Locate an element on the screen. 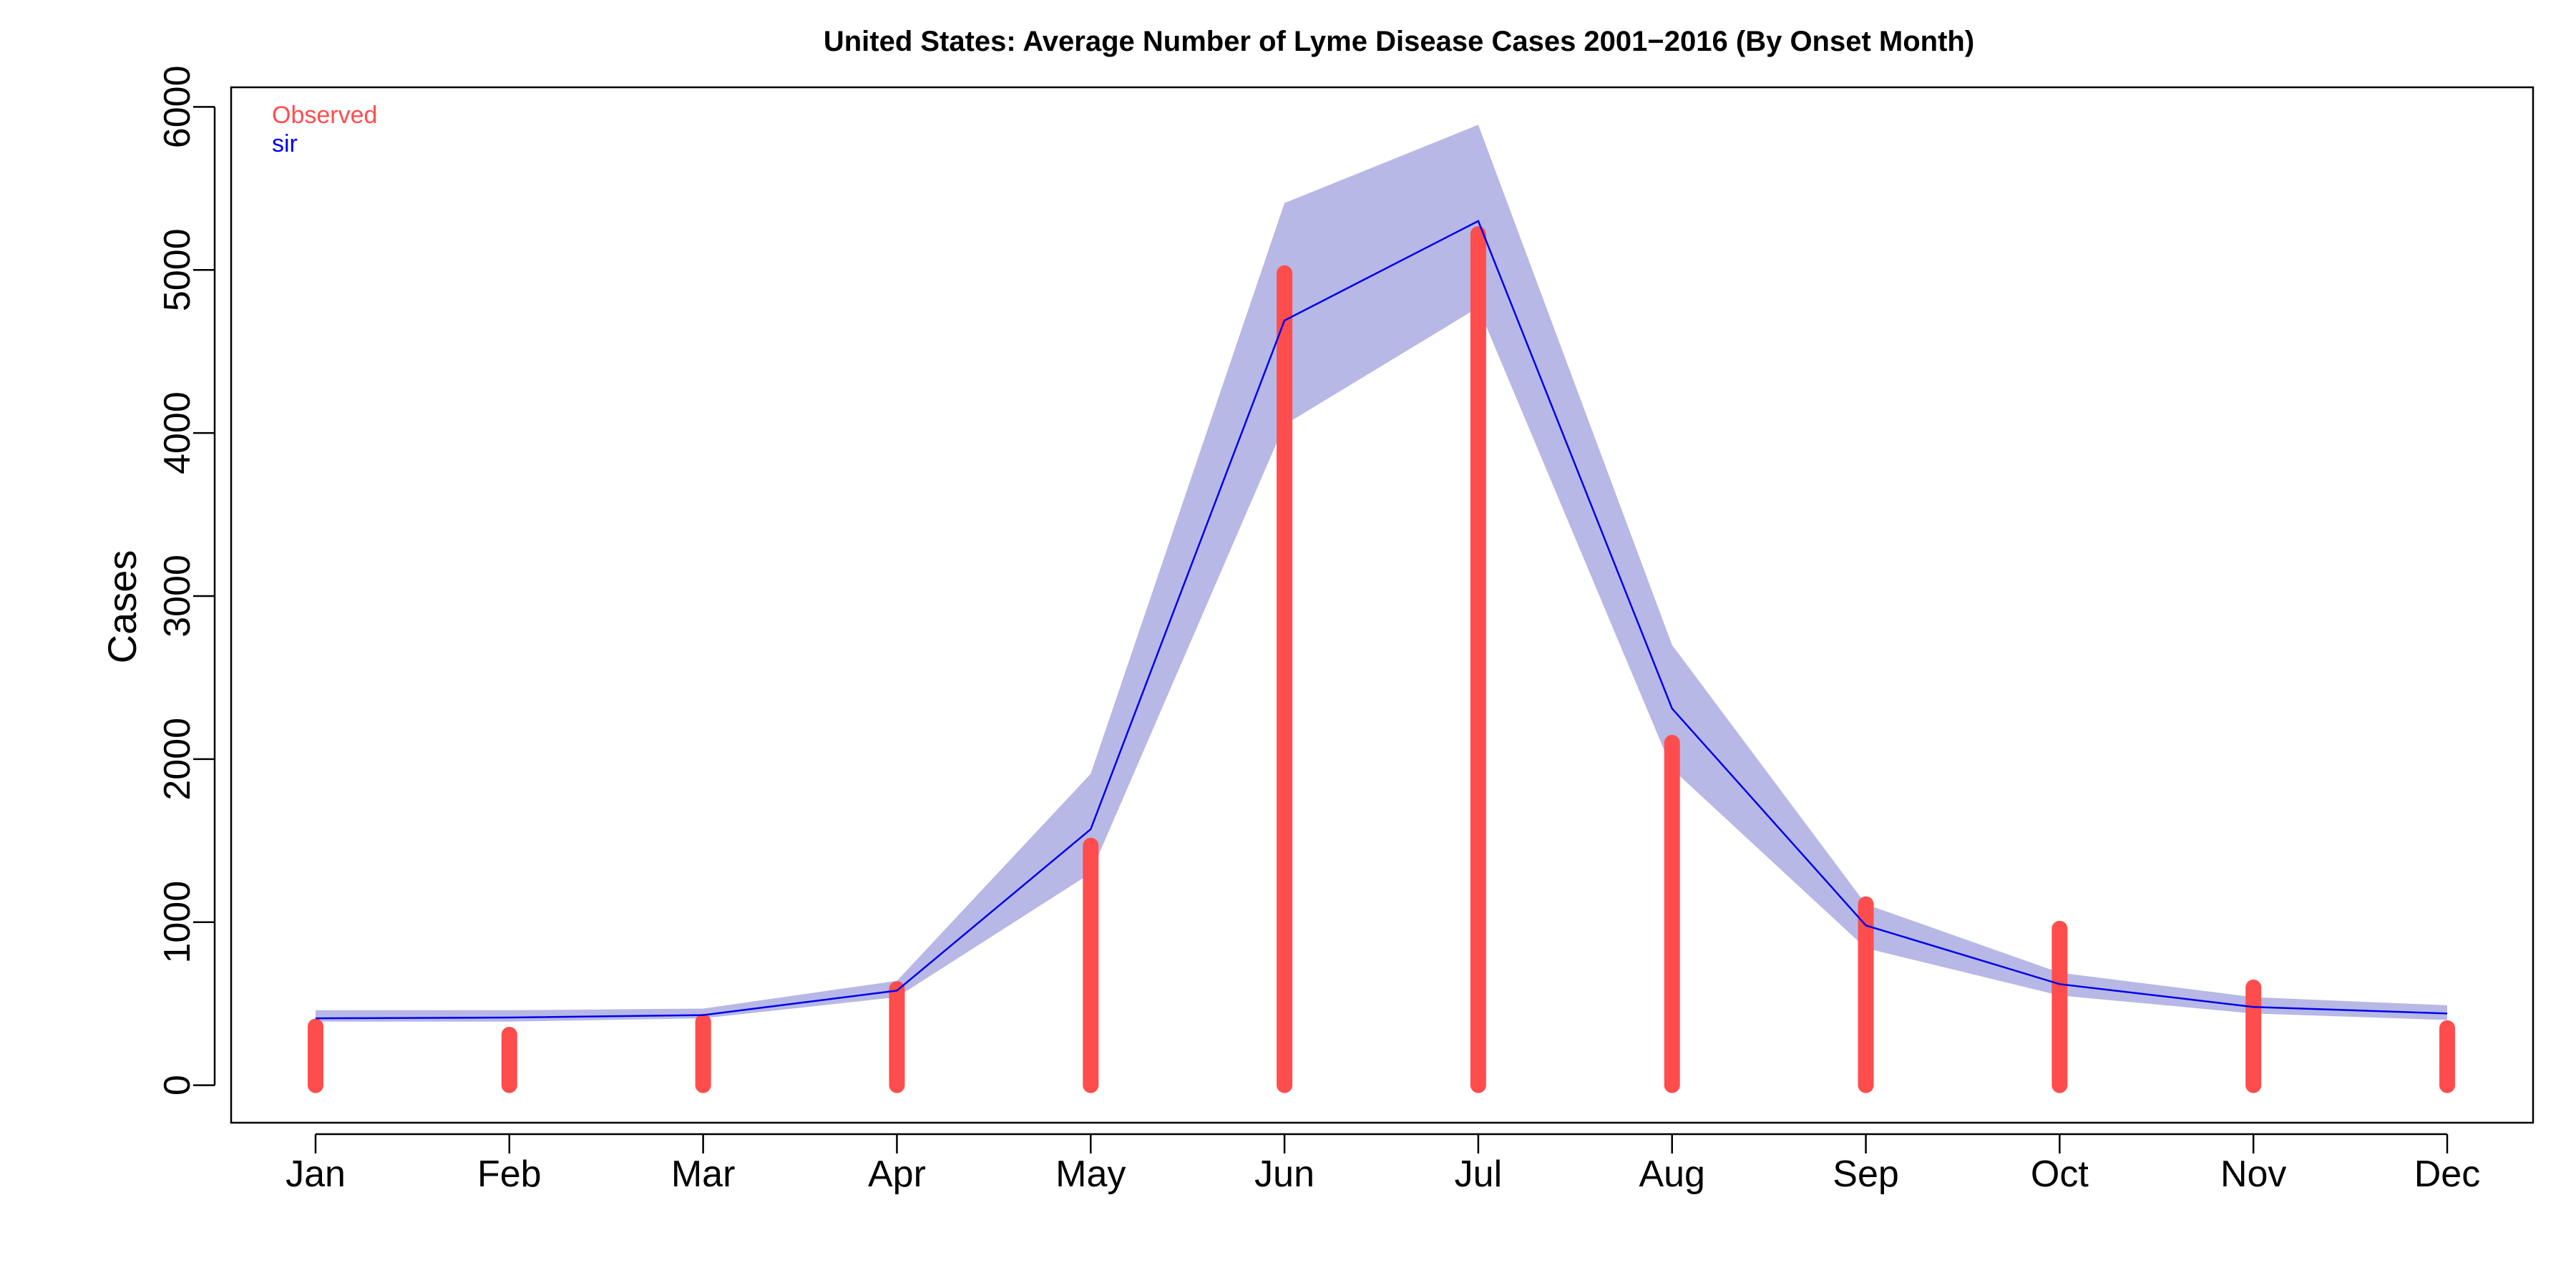  x-tick-label-jun: Jun is located at coordinates (1284, 1174).